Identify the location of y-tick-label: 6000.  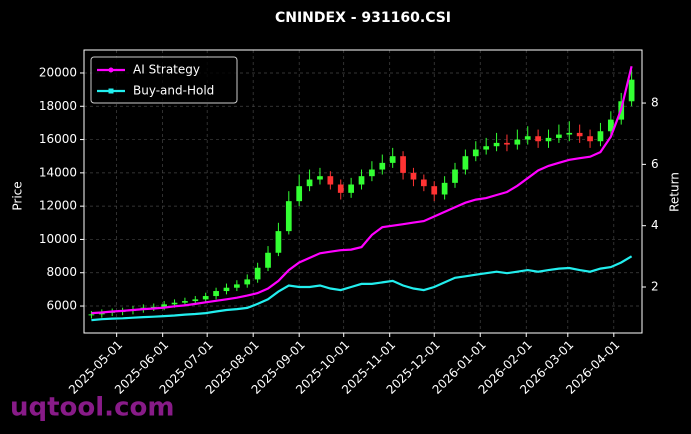
(61, 306).